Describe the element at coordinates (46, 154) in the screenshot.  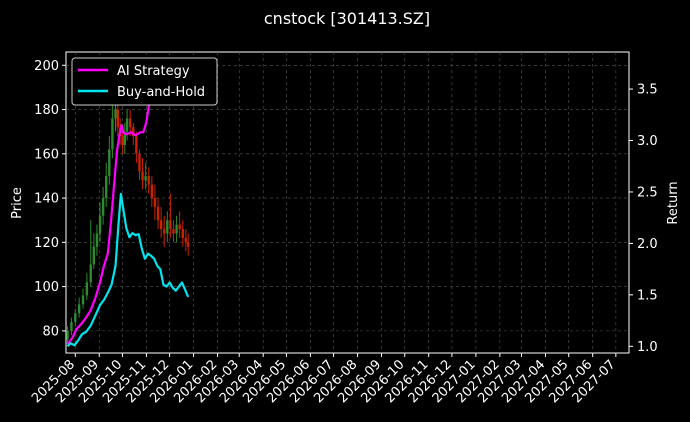
I see `y-left-tick-label: 160` at that location.